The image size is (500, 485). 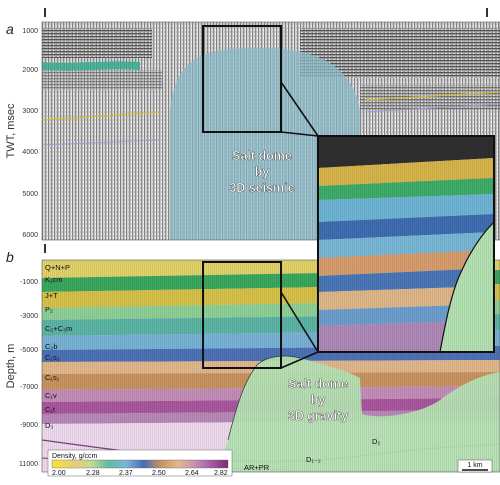 What do you see at coordinates (318, 416) in the screenshot?
I see `svg-text: 3D gravity` at bounding box center [318, 416].